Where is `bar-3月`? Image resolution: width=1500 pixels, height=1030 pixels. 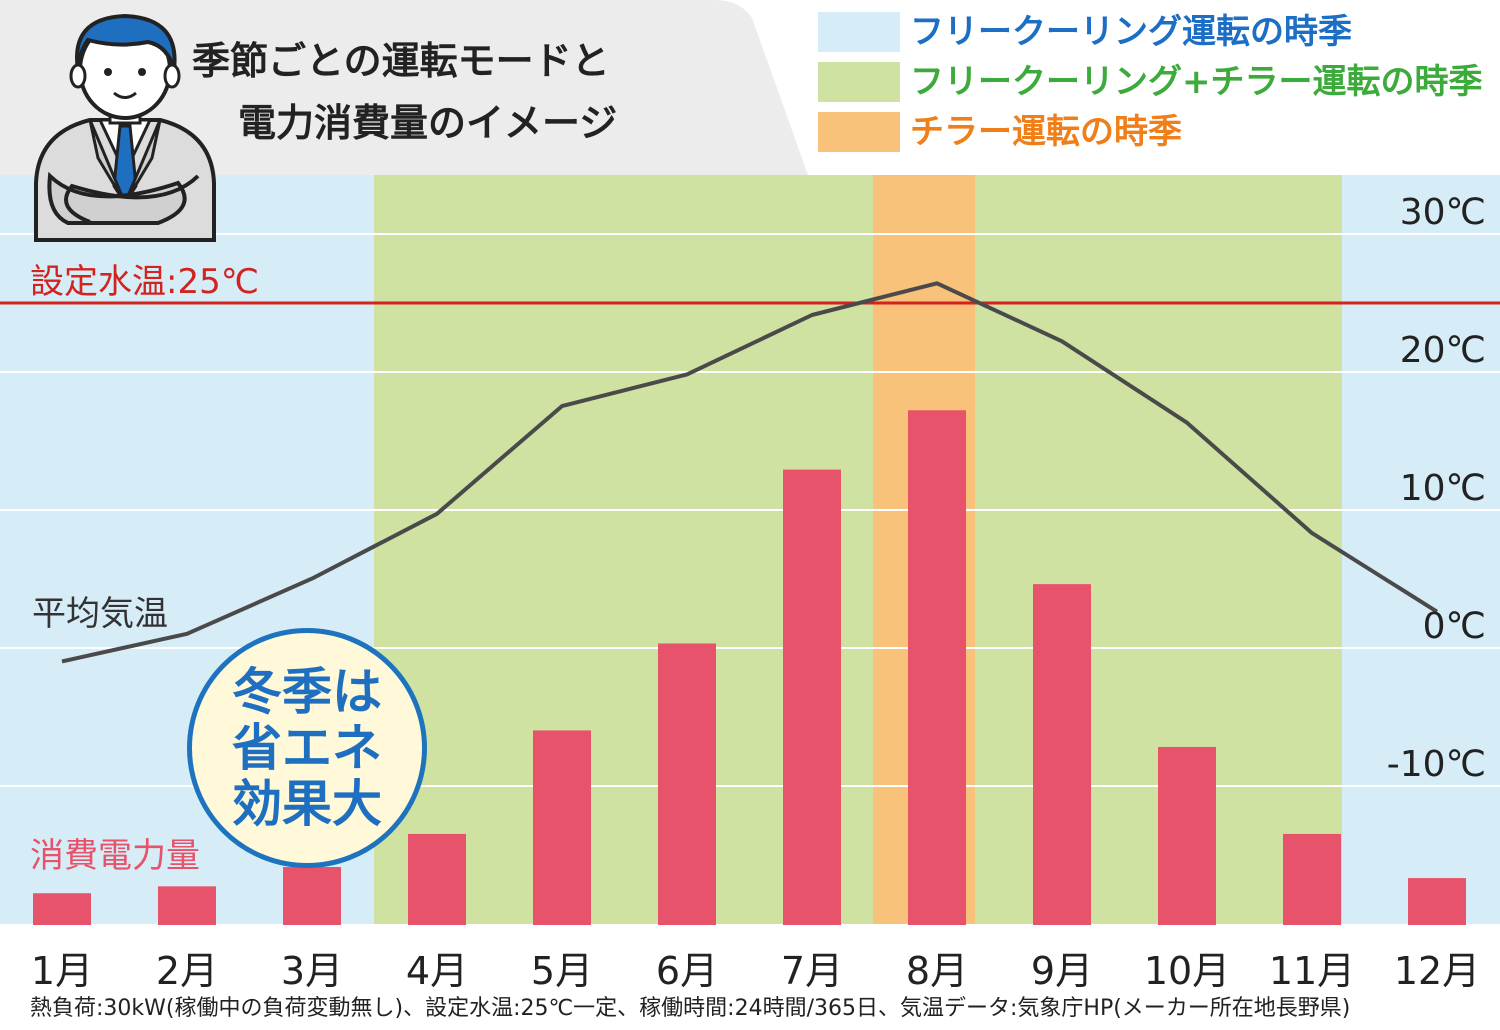 bar-3月 is located at coordinates (312, 896).